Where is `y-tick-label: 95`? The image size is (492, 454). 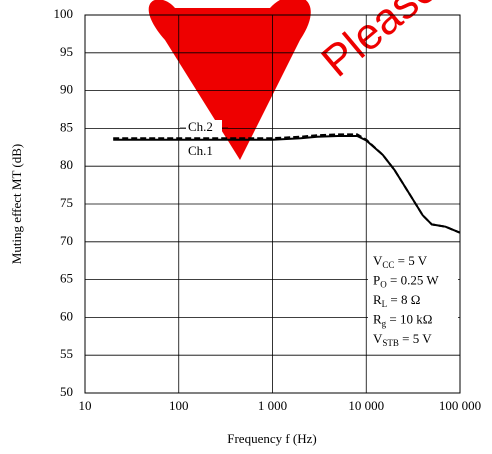 y-tick-label: 95 is located at coordinates (66, 51).